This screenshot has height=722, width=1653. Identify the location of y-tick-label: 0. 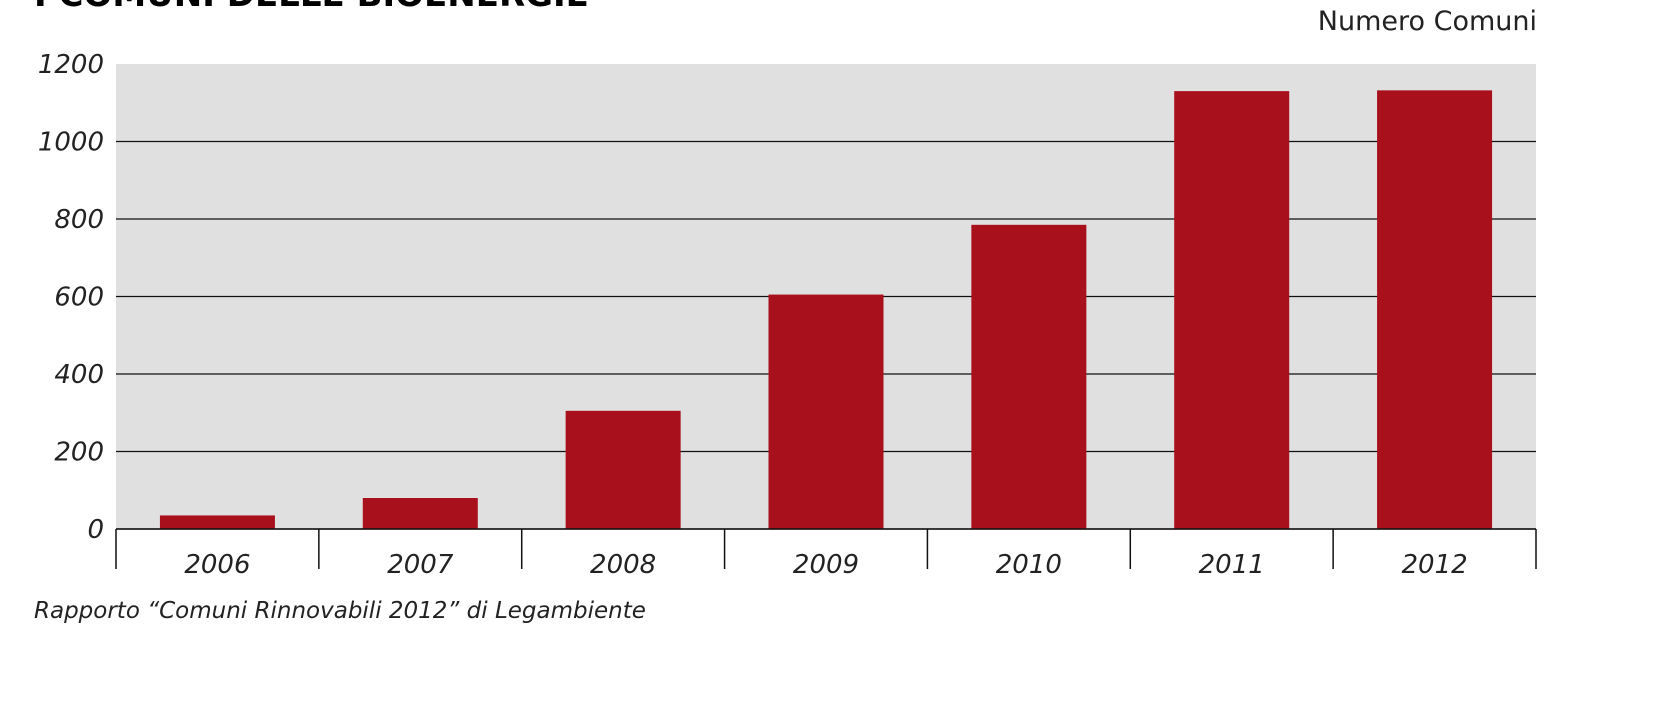
(95, 530).